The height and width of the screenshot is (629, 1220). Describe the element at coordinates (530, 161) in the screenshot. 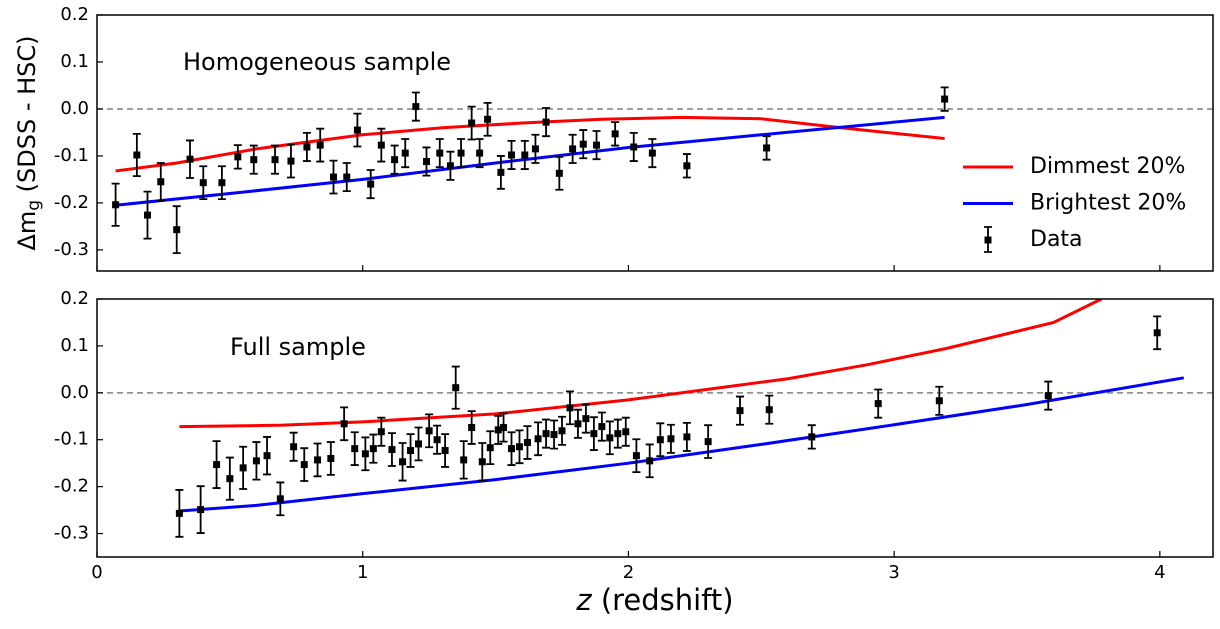

I see `line` at that location.